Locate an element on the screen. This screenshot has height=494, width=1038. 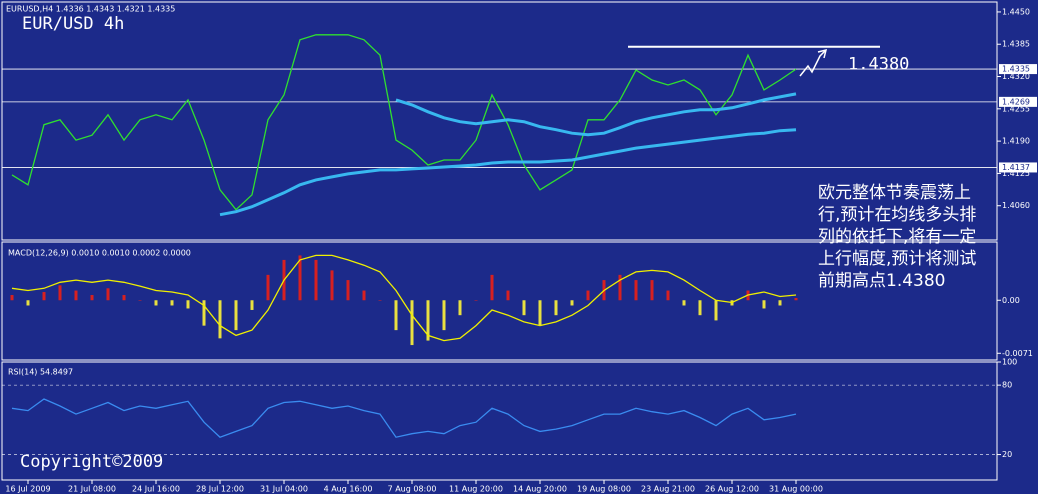
level-label: 1.4137 is located at coordinates (1016, 167).